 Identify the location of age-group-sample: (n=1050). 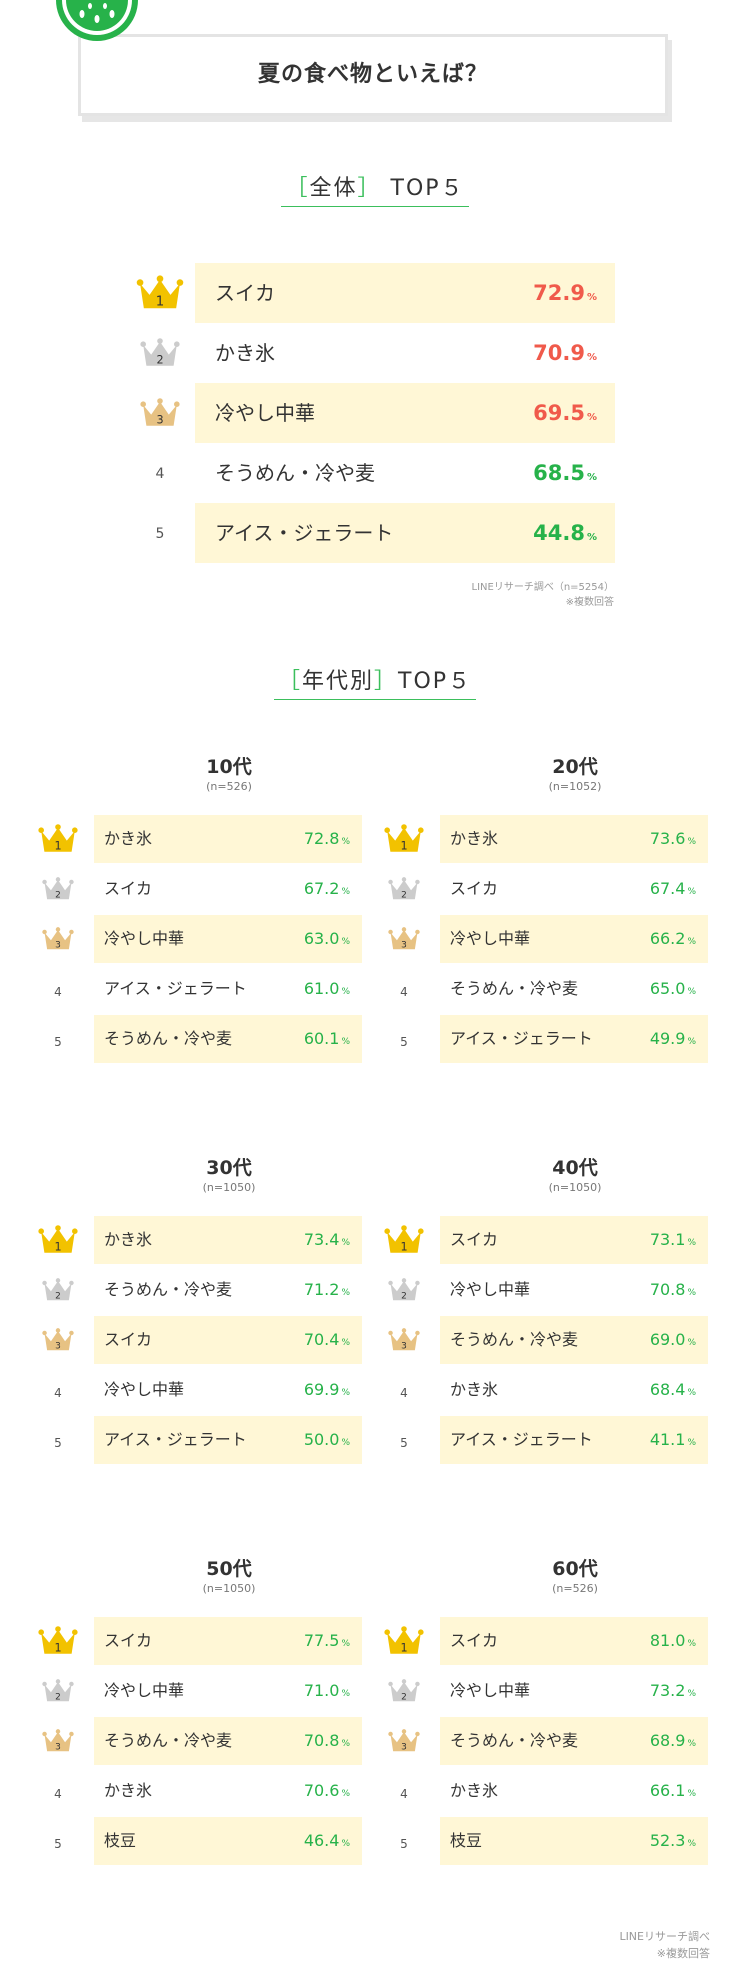
(229, 1187).